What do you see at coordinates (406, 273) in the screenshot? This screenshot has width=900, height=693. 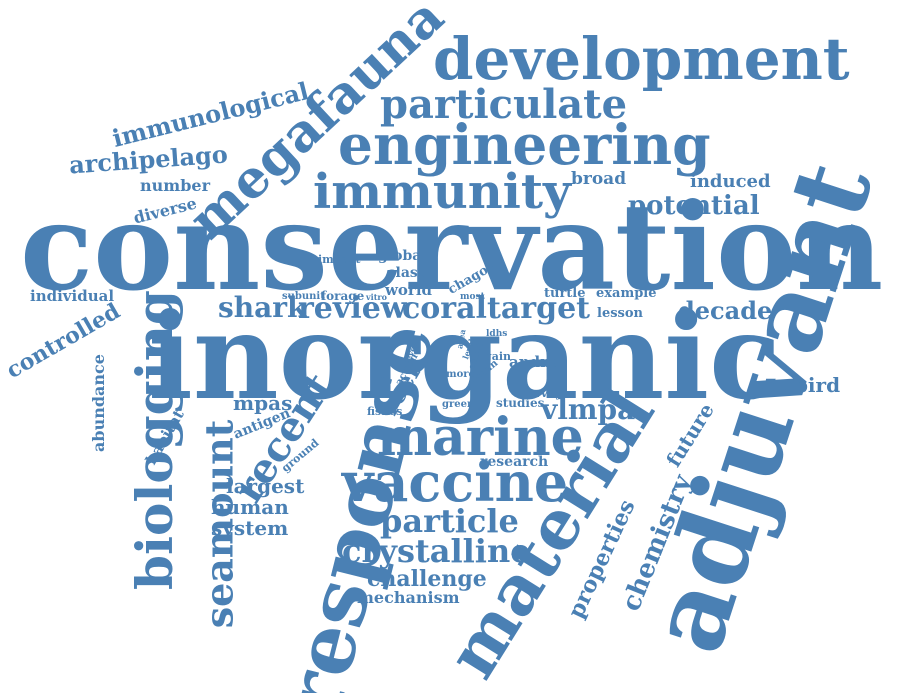 I see `word-class: class` at bounding box center [406, 273].